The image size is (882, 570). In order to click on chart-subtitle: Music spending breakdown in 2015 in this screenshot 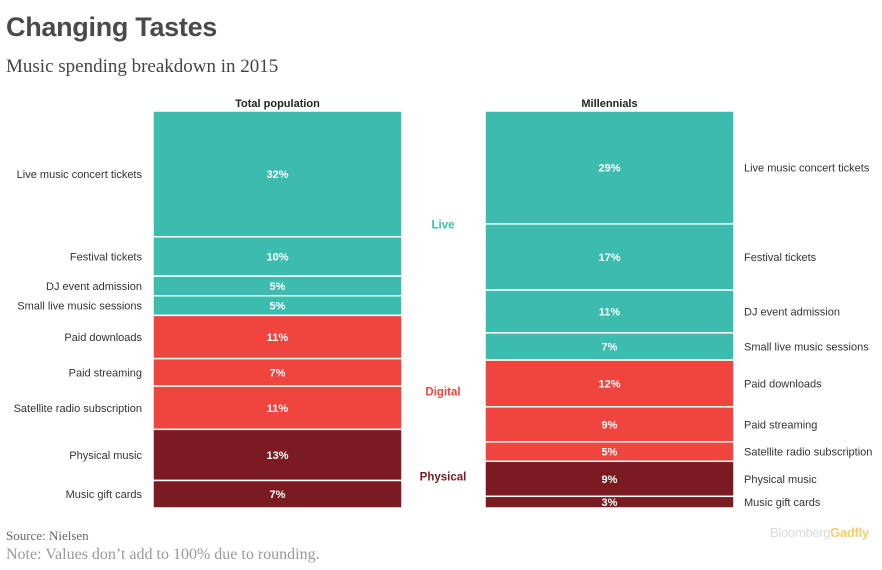, I will do `click(142, 66)`.